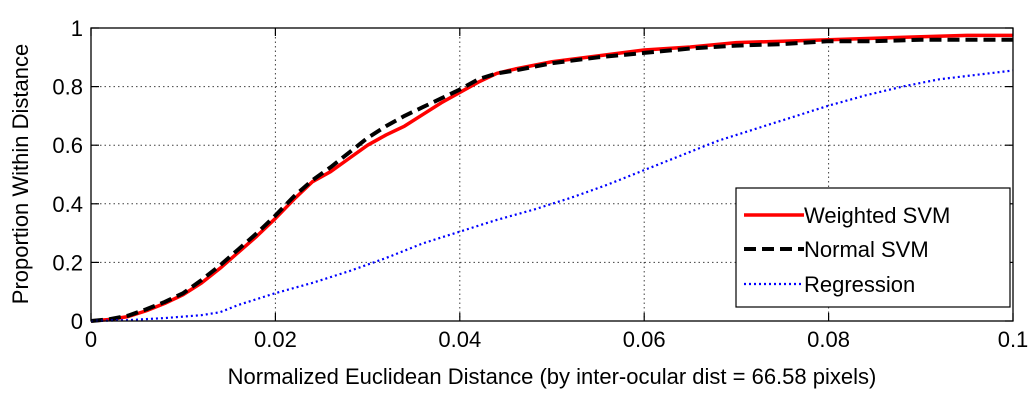 The image size is (1034, 393). I want to click on legend: Weighted SVM Normal SVM Regression, so click(873, 247).